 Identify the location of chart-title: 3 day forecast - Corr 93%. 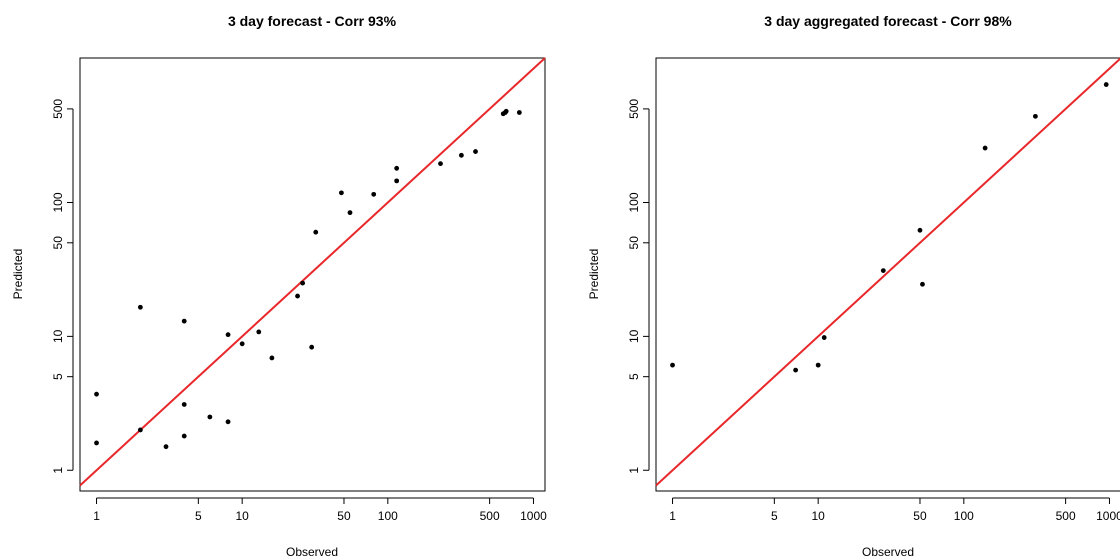
(312, 21).